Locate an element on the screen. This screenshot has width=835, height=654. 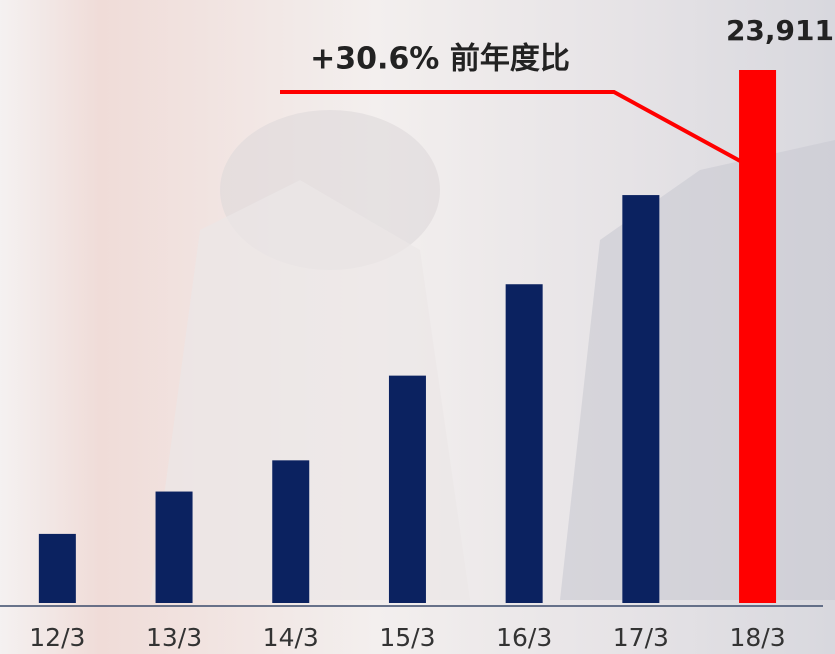
x-tick-label: 16/3 is located at coordinates (524, 637).